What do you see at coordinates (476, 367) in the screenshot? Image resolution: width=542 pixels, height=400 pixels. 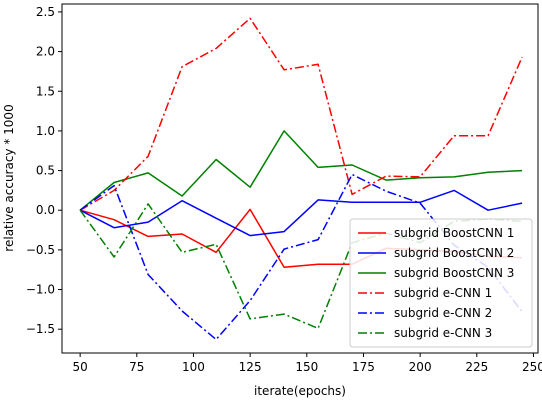 I see `x-tick-label: 225` at bounding box center [476, 367].